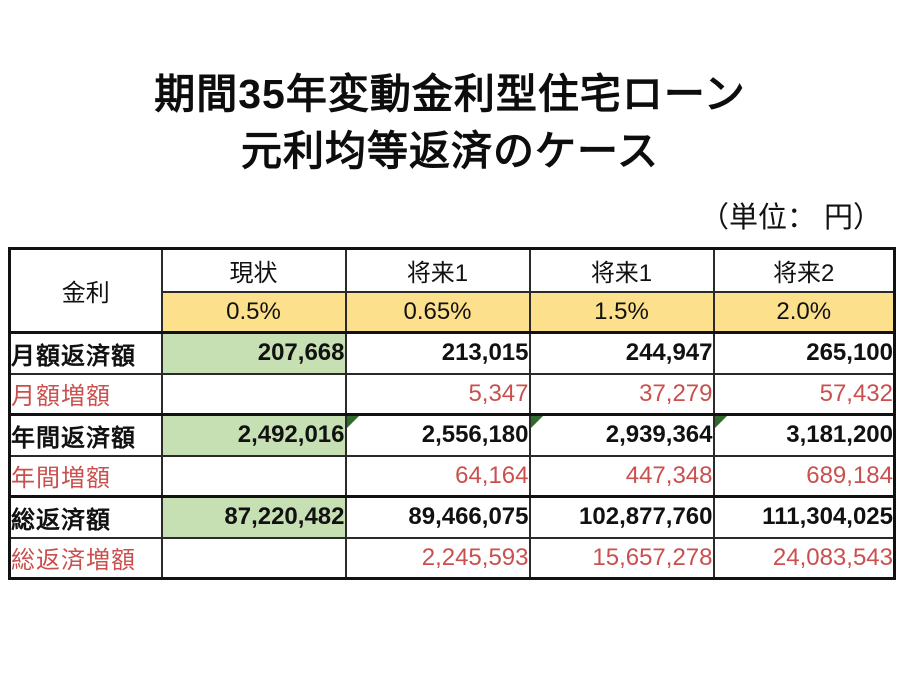 The width and height of the screenshot is (900, 675). I want to click on header-row-rates: 0.5% 0.65% 1.5% 2.0%, so click(453, 312).